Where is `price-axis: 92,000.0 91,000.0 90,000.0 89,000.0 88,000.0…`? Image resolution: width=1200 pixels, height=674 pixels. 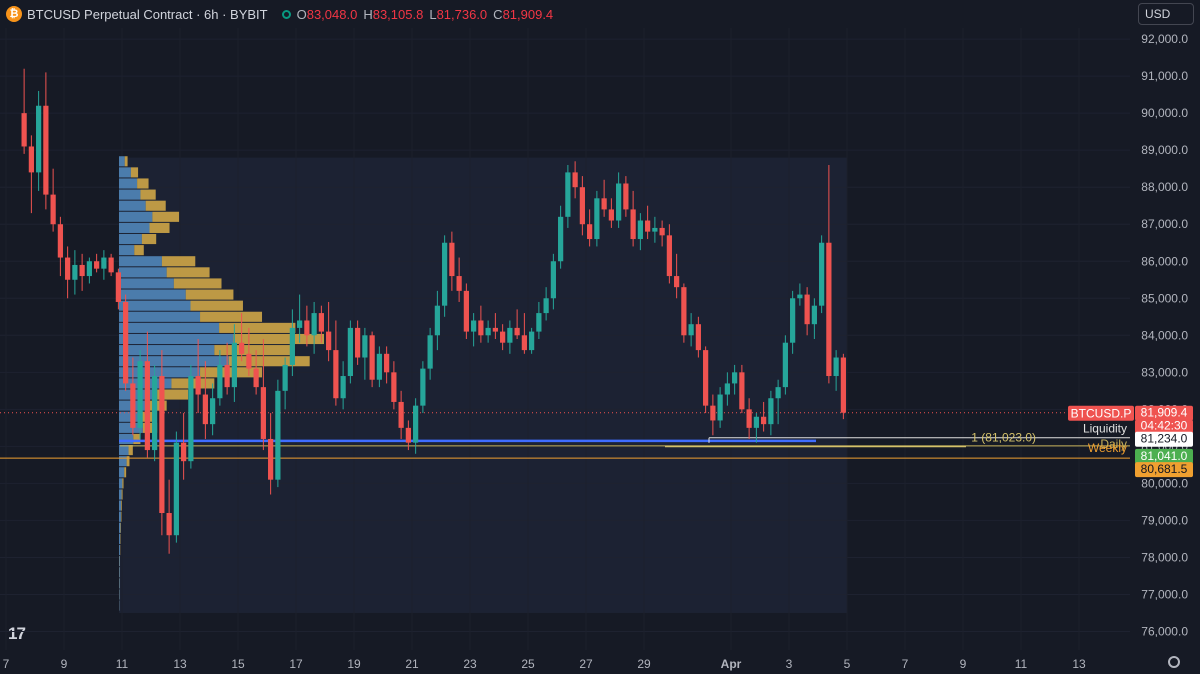 price-axis: 92,000.0 91,000.0 90,000.0 89,000.0 88,000.0… is located at coordinates (1164, 335).